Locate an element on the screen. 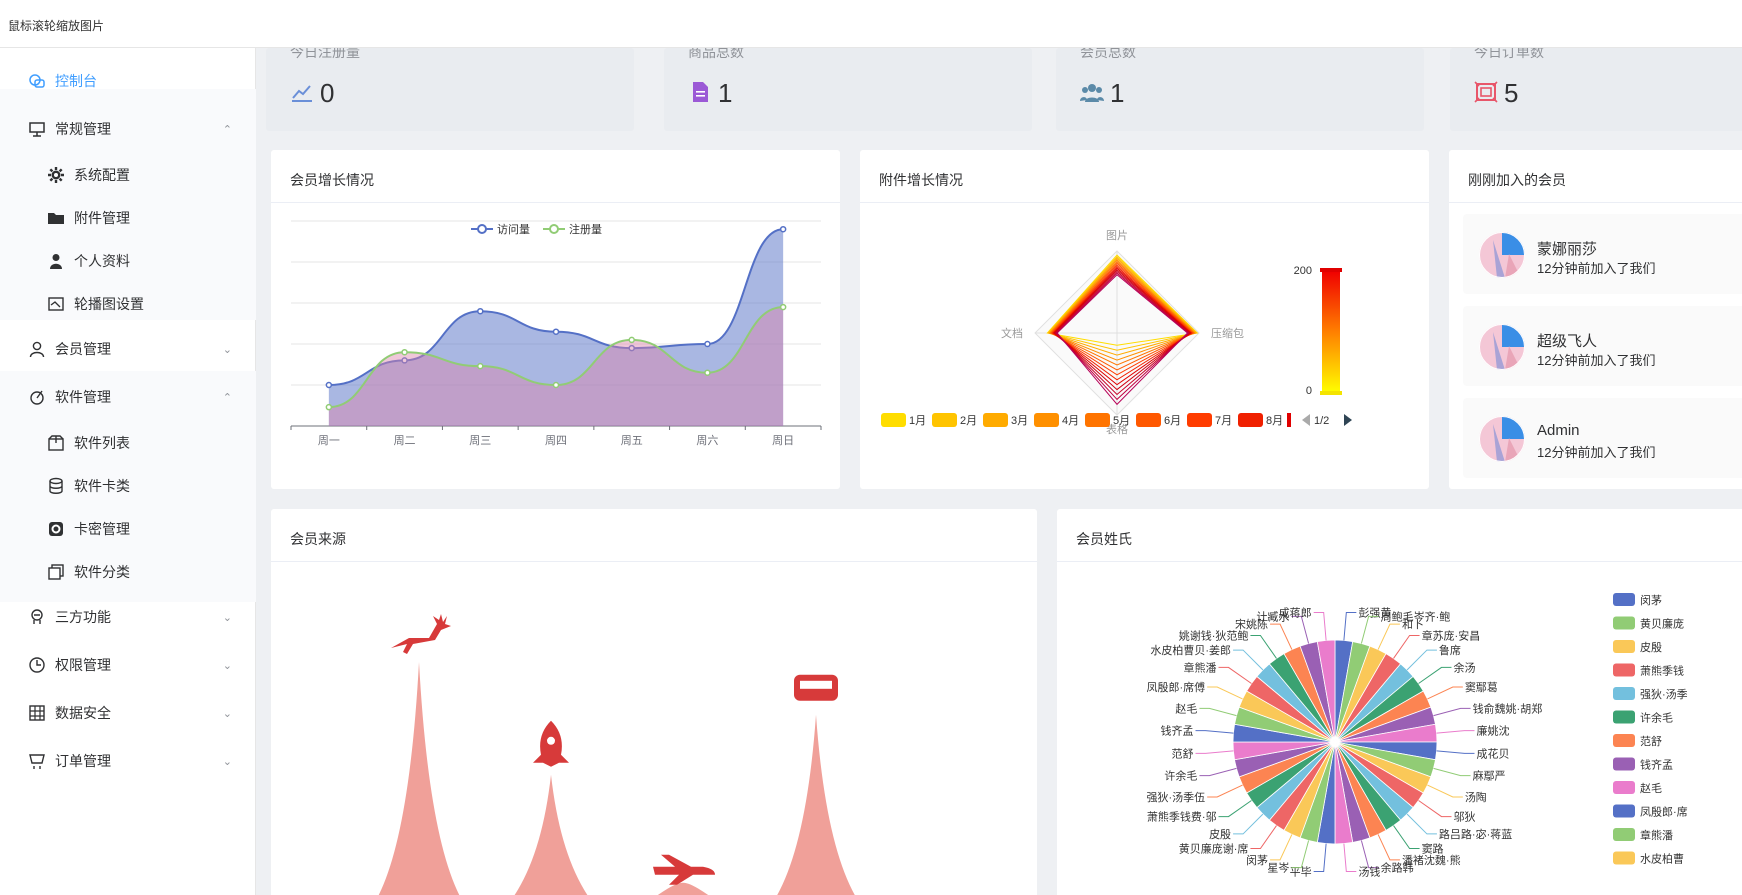  recent-member-card: 超级飞人 12分钟前加入了我们 is located at coordinates (1602, 346).